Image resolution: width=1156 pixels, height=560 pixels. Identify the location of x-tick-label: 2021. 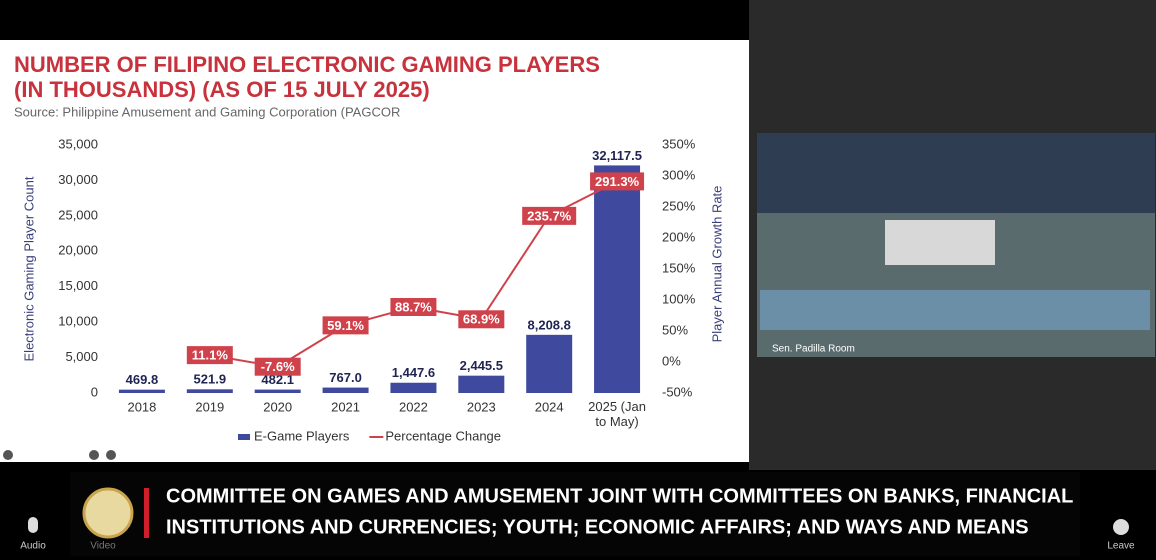
(345, 406).